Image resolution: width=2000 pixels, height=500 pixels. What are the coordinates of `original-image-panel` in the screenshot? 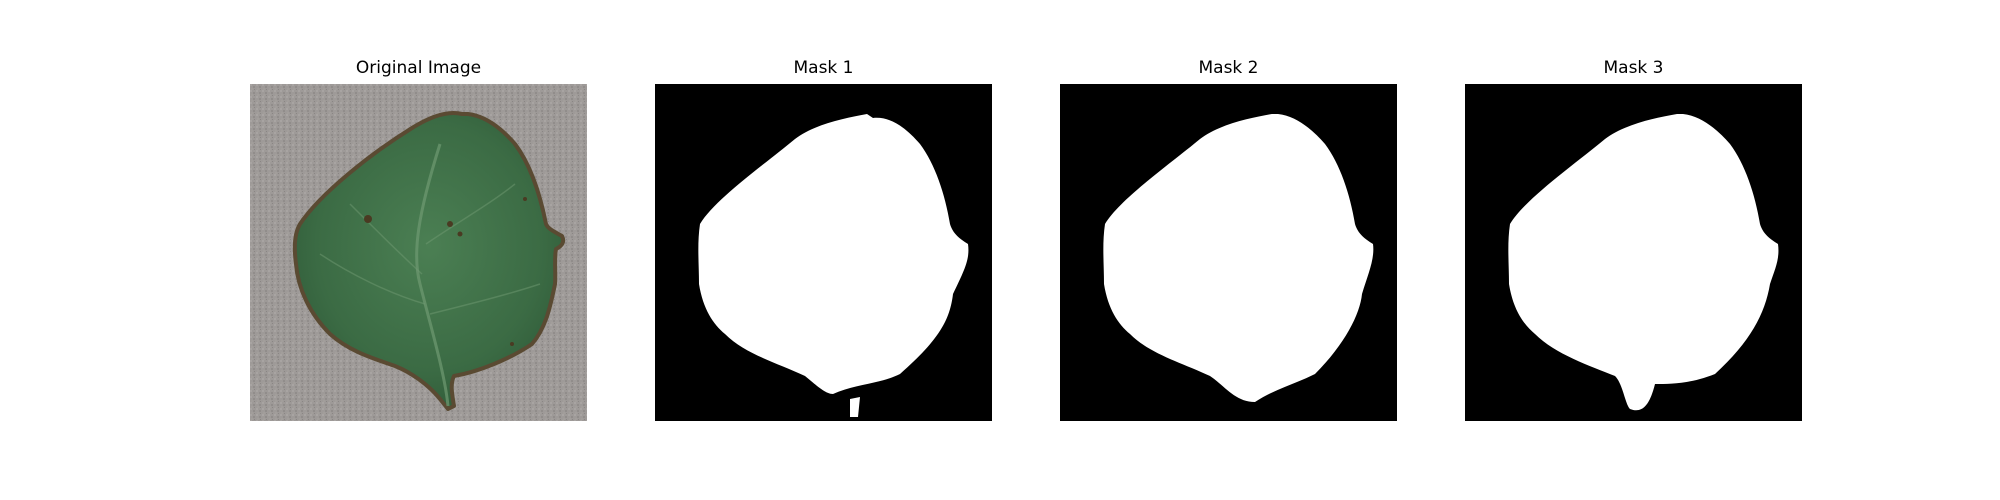 It's located at (418, 252).